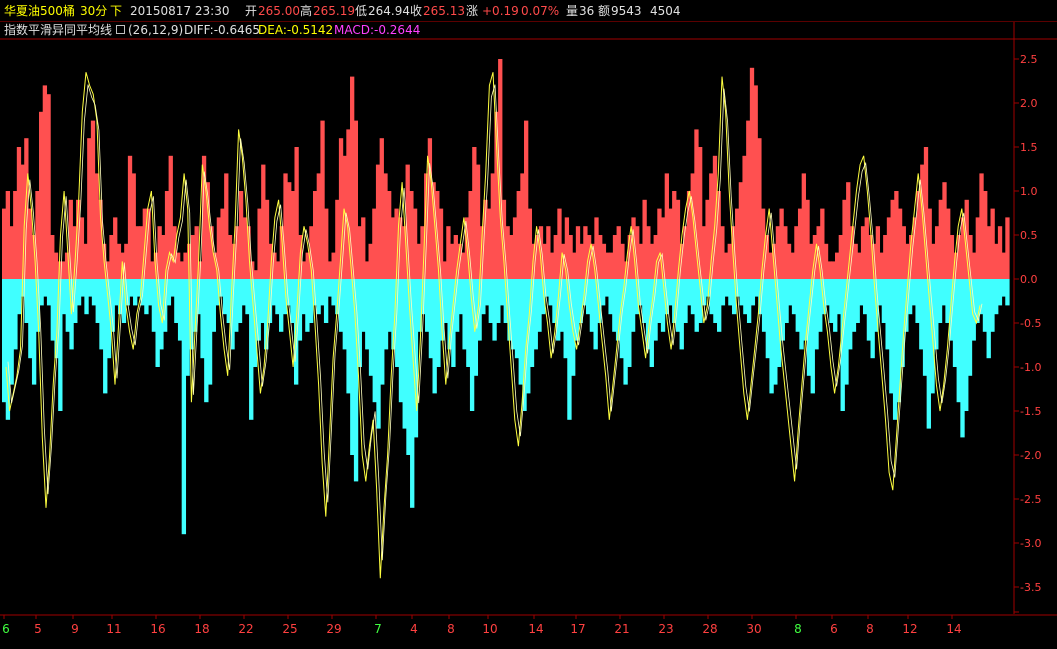 Image resolution: width=1057 pixels, height=649 pixels. Describe the element at coordinates (116, 11) in the screenshot. I see `direction-label: 下` at that location.